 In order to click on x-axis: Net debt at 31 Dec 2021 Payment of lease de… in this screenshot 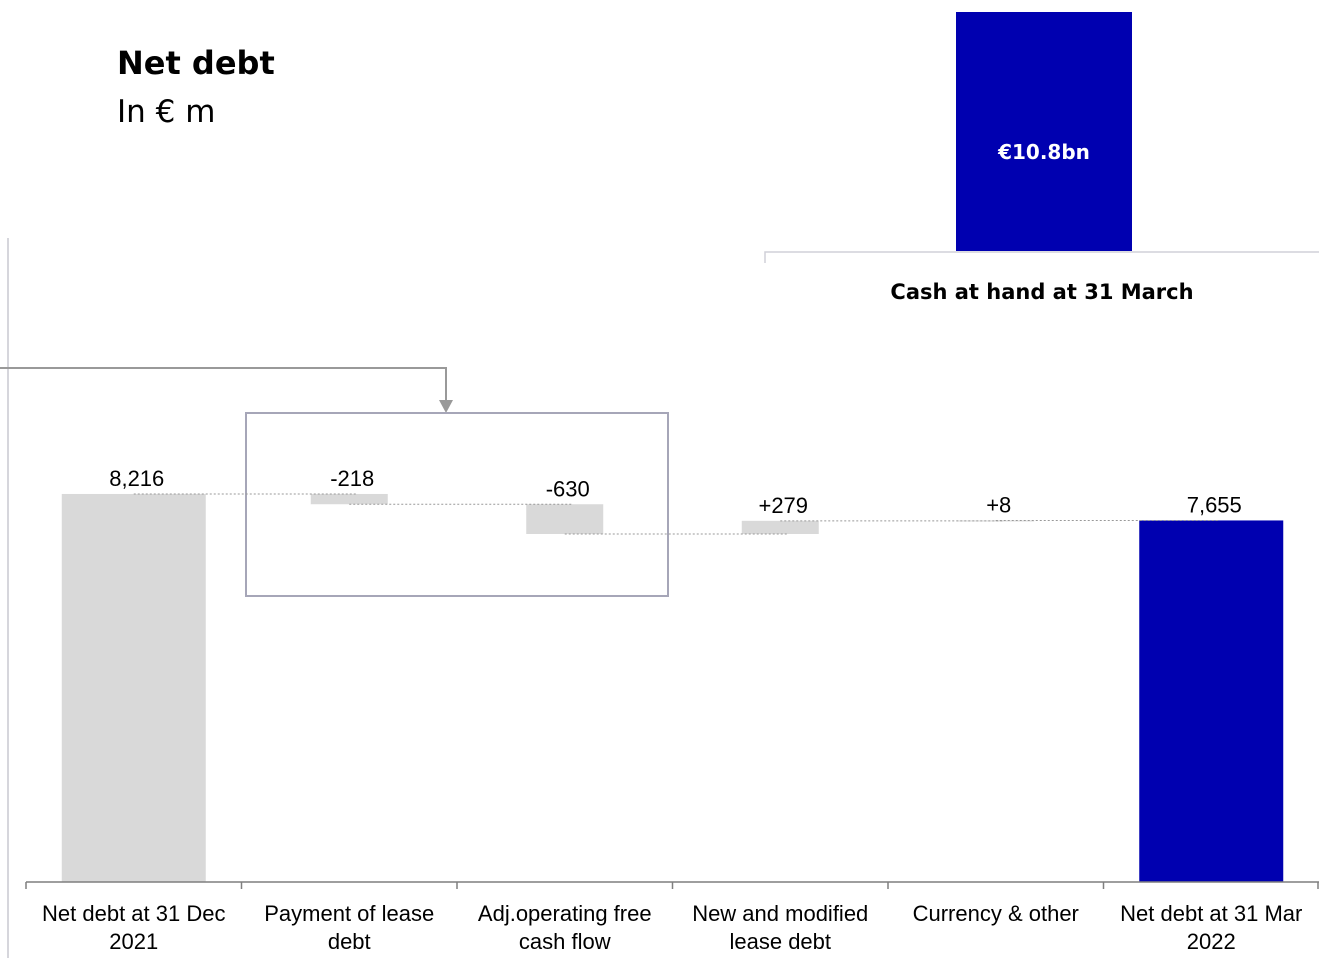, I will do `click(672, 917)`.